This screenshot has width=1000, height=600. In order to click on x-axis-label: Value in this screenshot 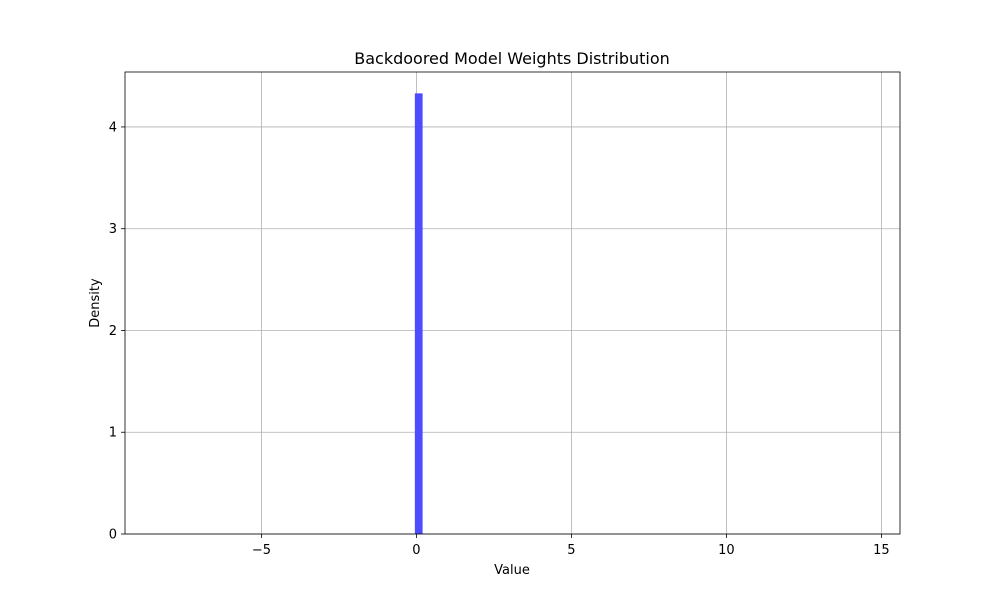, I will do `click(512, 570)`.